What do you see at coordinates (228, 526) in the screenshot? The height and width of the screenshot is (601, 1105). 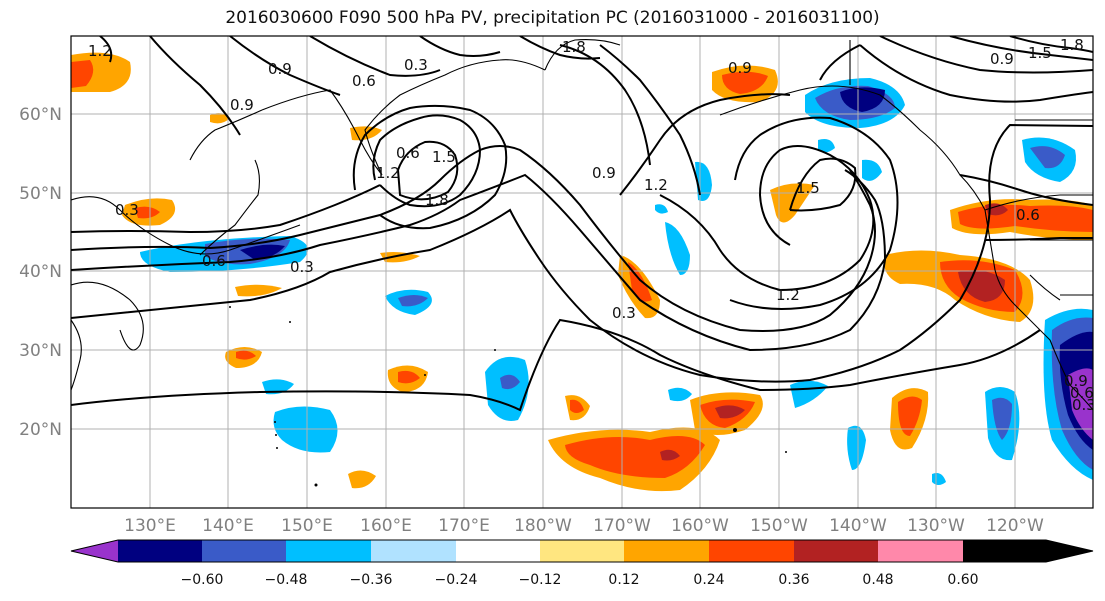 I see `lon-label: 140°E` at bounding box center [228, 526].